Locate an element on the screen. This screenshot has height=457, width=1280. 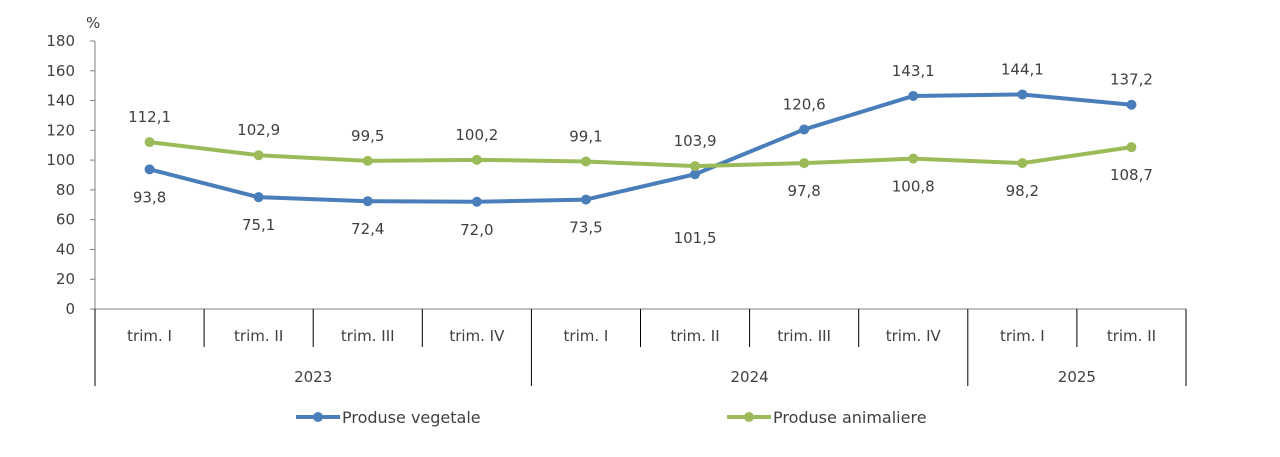
legend-item: Produse animaliere is located at coordinates (827, 417).